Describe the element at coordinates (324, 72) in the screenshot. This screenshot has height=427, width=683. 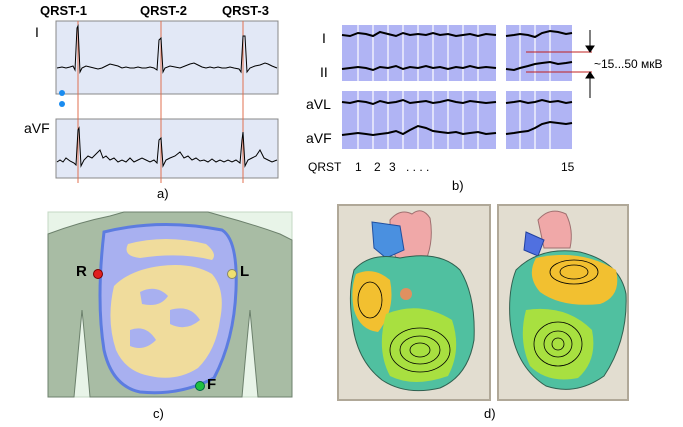
I see `lead-ii-label-b: II` at that location.